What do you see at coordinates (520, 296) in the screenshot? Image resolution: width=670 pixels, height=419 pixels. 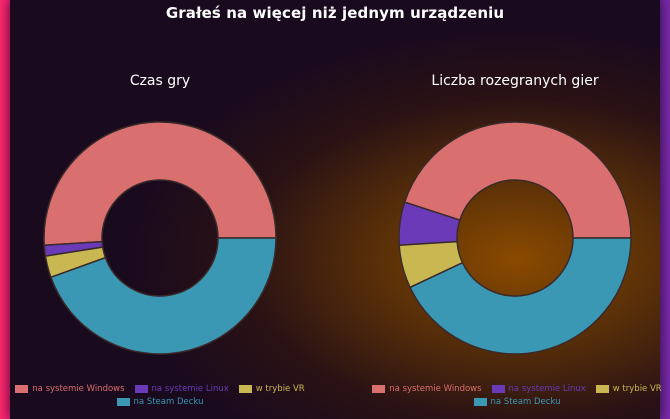 I see `slice-games-steam-deck` at bounding box center [520, 296].